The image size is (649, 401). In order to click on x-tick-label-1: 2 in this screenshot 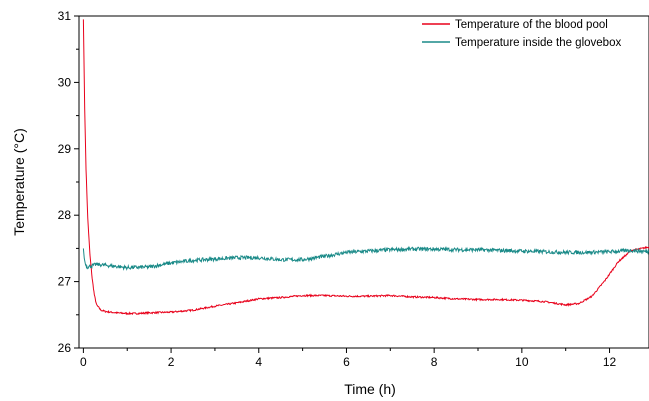, I will do `click(171, 362)`.